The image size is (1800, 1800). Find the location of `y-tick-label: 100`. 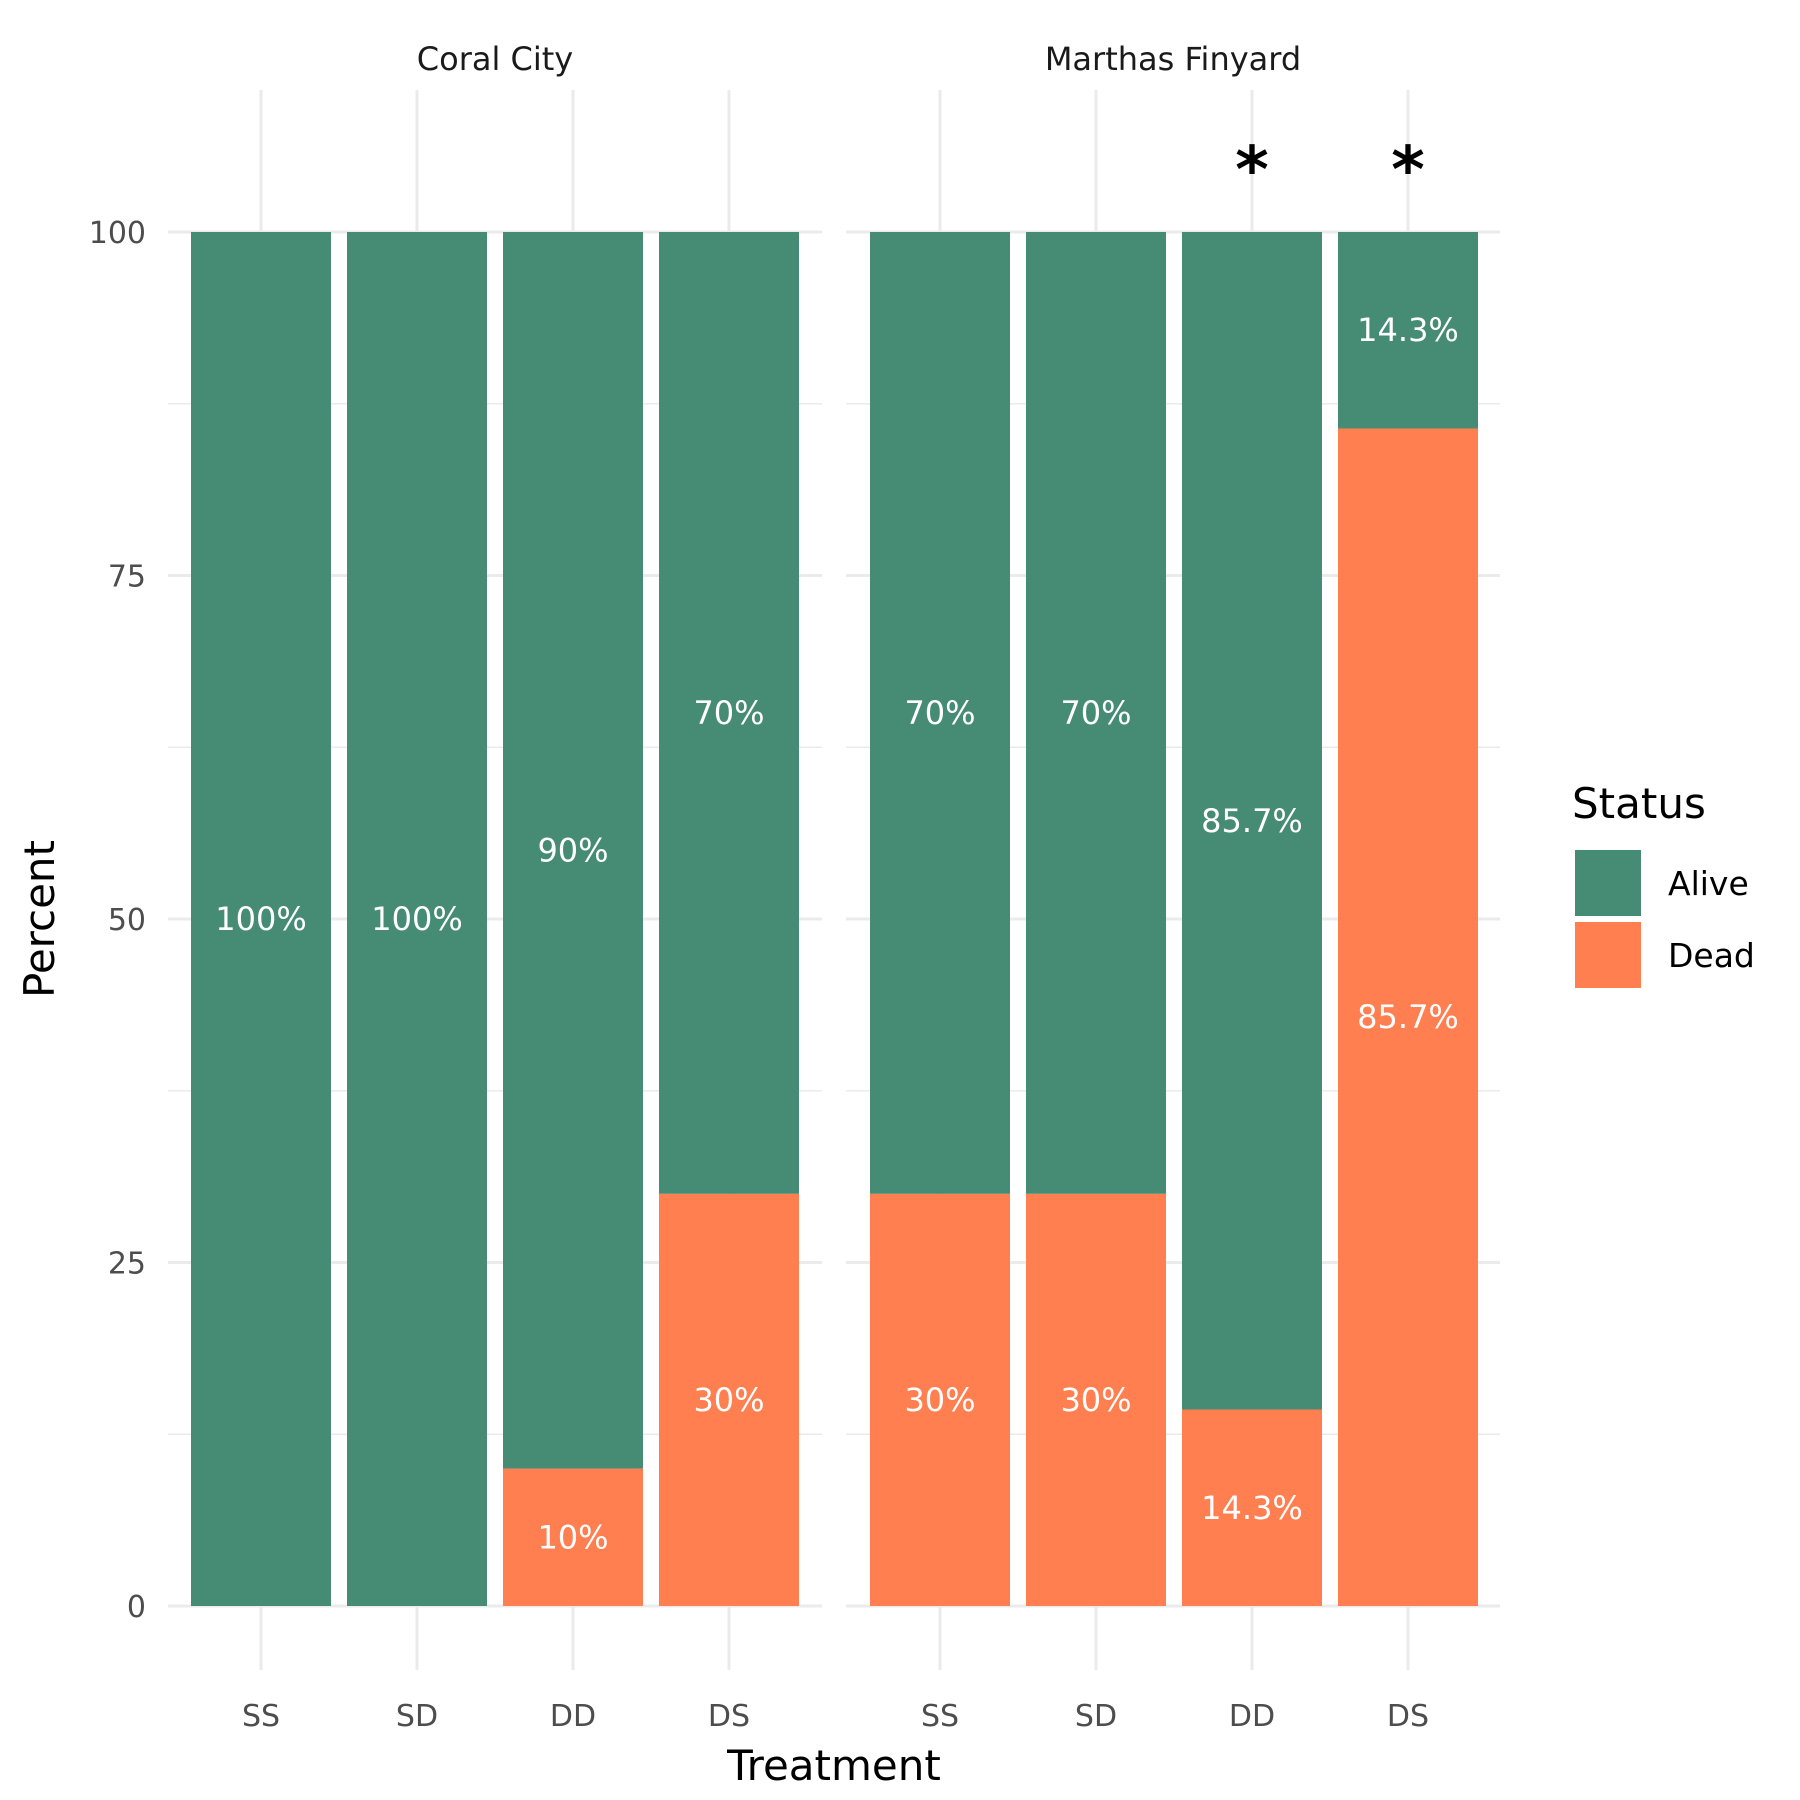

y-tick-label: 100 is located at coordinates (117, 233).